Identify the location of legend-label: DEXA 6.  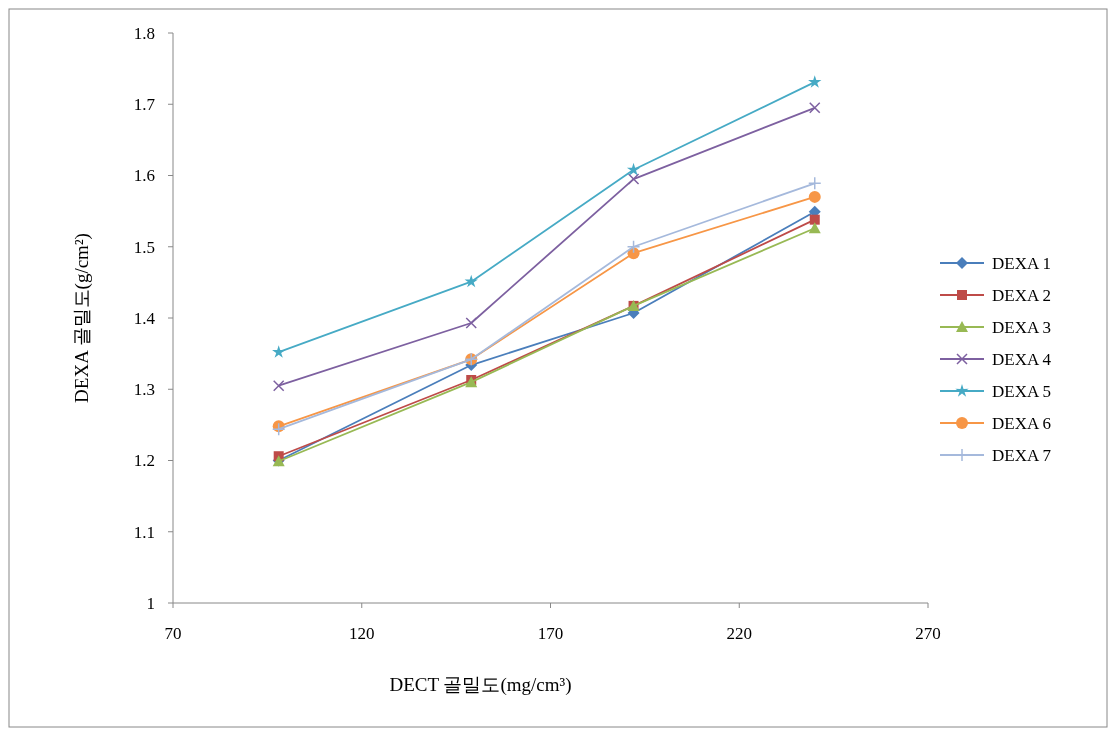
(1022, 423).